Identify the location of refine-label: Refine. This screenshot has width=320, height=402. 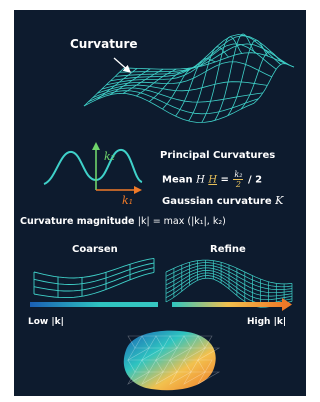
(228, 249).